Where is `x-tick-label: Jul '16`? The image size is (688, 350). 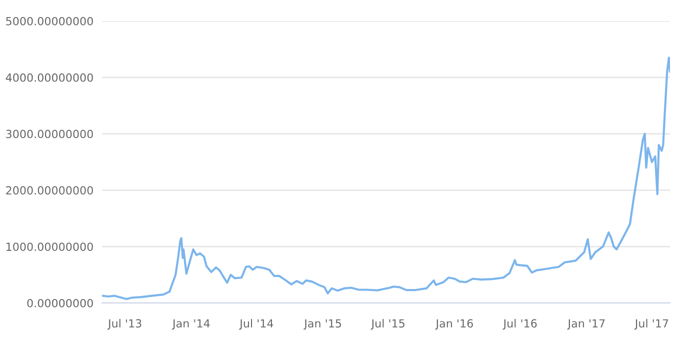
x-tick-label: Jul '16 is located at coordinates (519, 324).